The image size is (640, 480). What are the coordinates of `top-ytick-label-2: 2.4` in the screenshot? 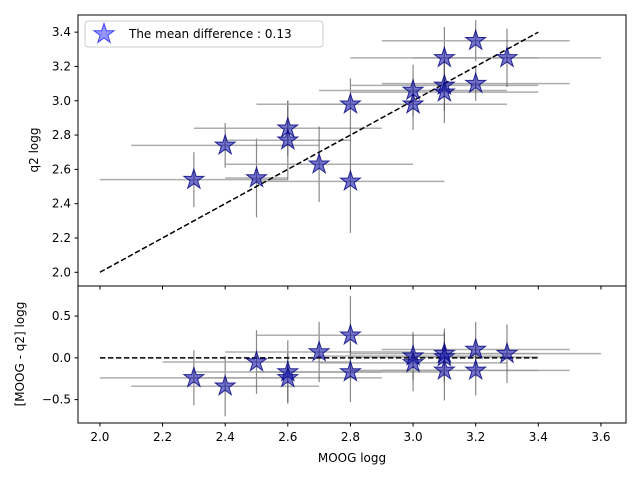 It's located at (61, 204).